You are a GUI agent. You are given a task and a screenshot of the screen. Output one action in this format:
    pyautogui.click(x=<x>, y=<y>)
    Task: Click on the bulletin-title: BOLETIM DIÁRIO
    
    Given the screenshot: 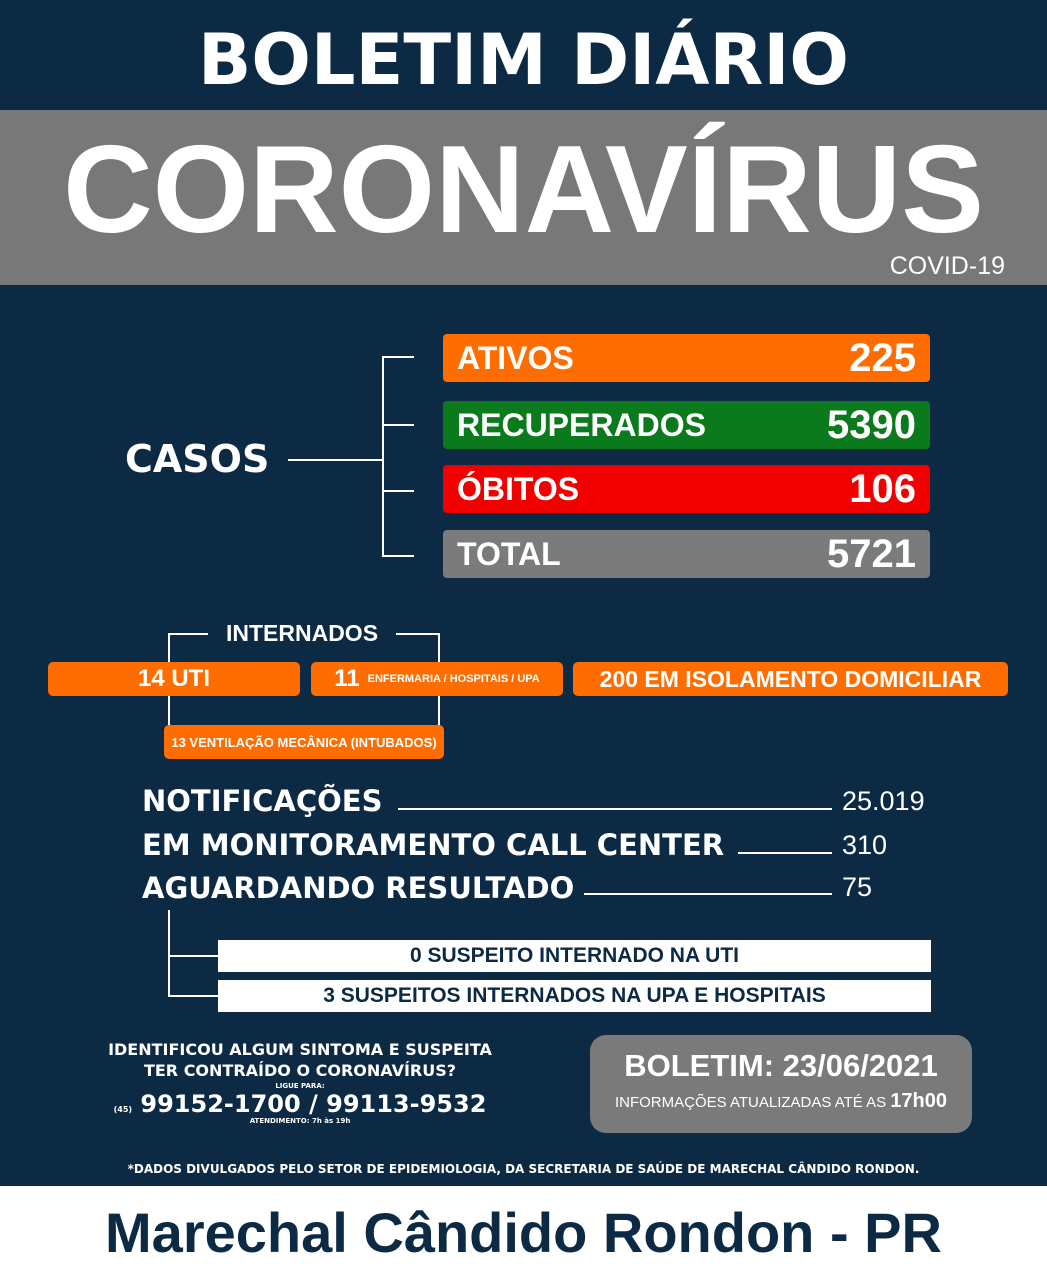 What is the action you would take?
    pyautogui.click(x=523, y=60)
    